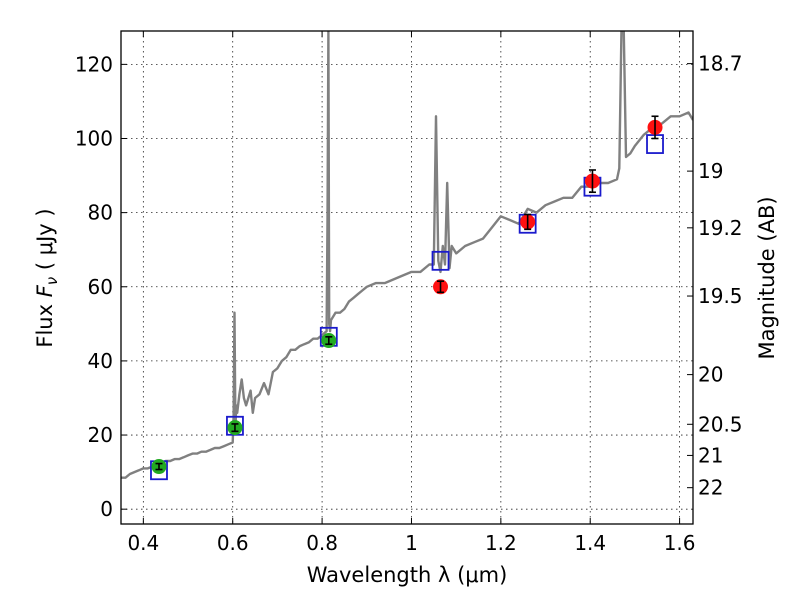  What do you see at coordinates (720, 296) in the screenshot?
I see `right-tick-label: 19.5` at bounding box center [720, 296].